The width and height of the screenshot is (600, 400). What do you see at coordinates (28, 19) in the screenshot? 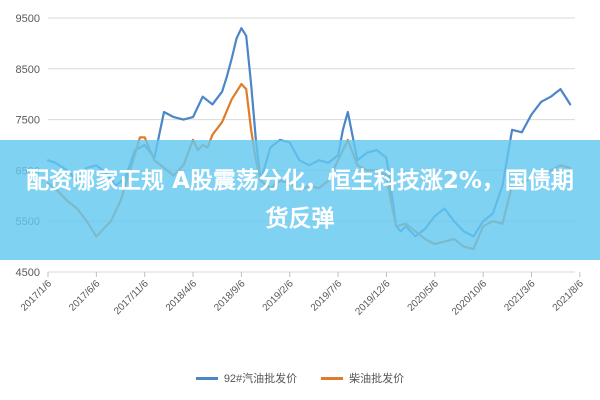
I see `y-tick-label: 9500` at bounding box center [28, 19].